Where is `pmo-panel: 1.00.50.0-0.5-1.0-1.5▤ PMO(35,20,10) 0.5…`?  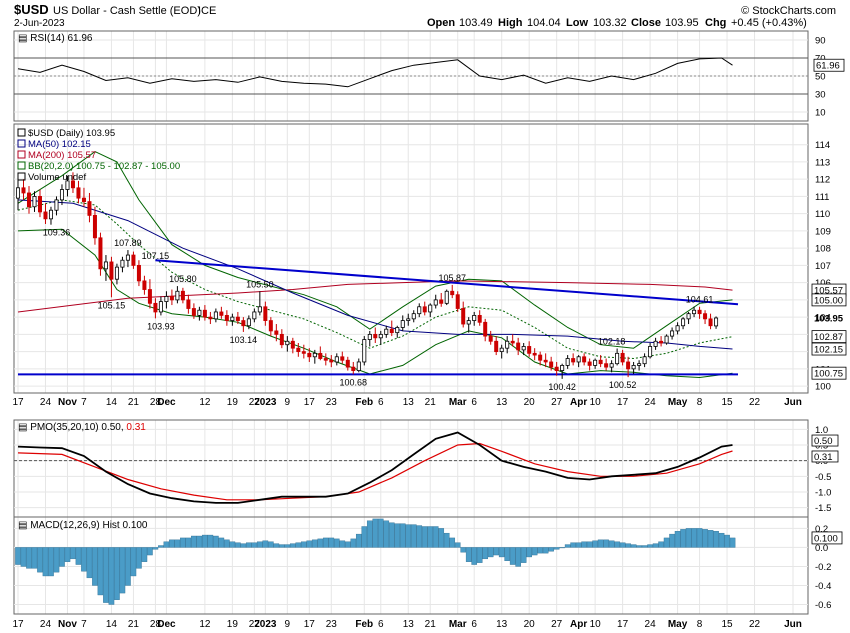 pmo-panel: 1.00.50.0-0.5-1.0-1.5▤ PMO(35,20,10) 0.5… is located at coordinates (426, 468).